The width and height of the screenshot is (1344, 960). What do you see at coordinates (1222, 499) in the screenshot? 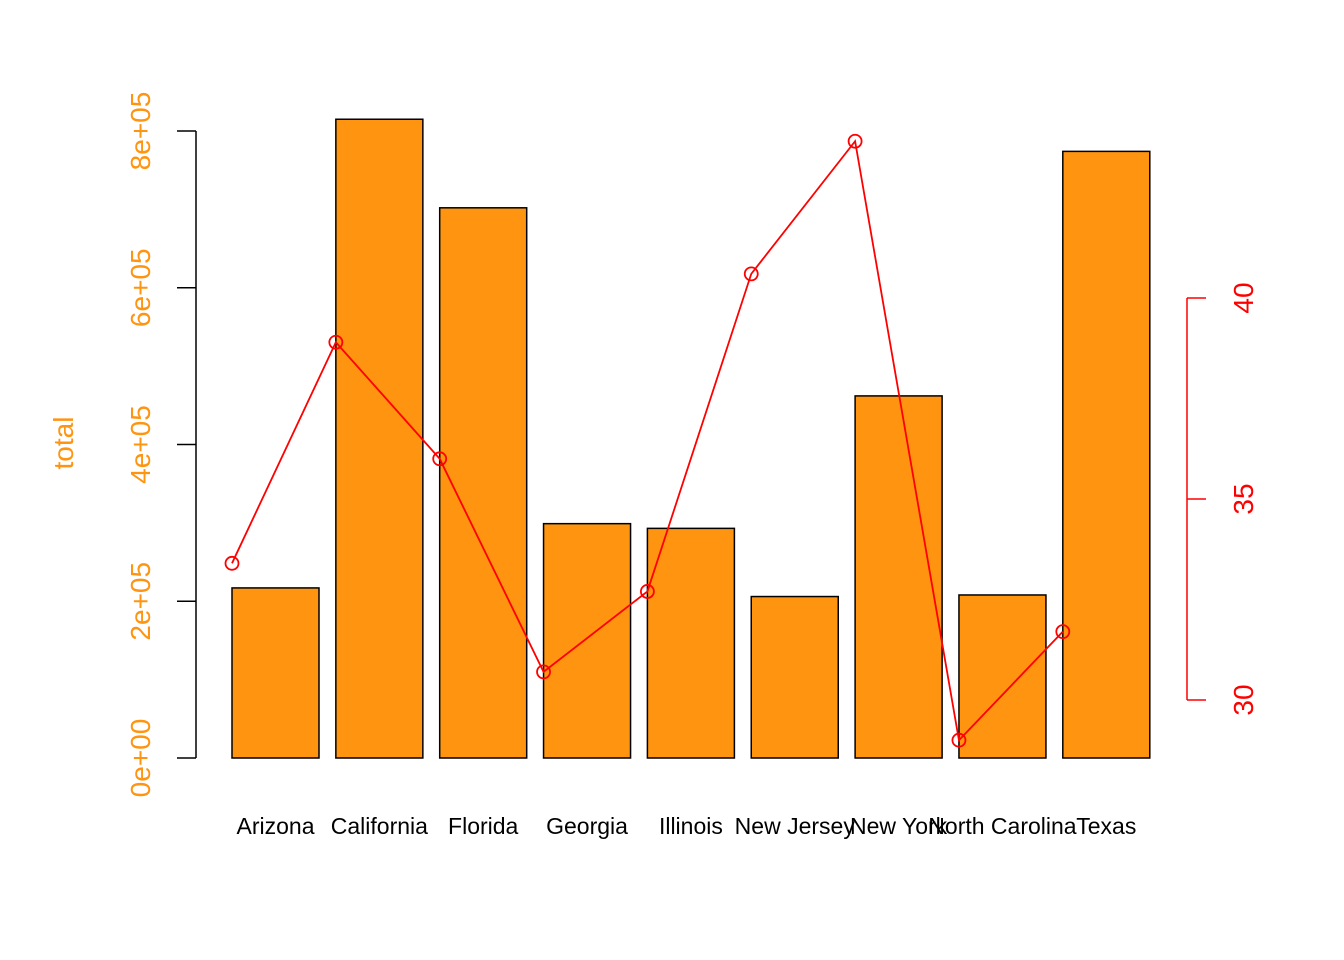
I see `right-y-axis: 30 35 40` at bounding box center [1222, 499].